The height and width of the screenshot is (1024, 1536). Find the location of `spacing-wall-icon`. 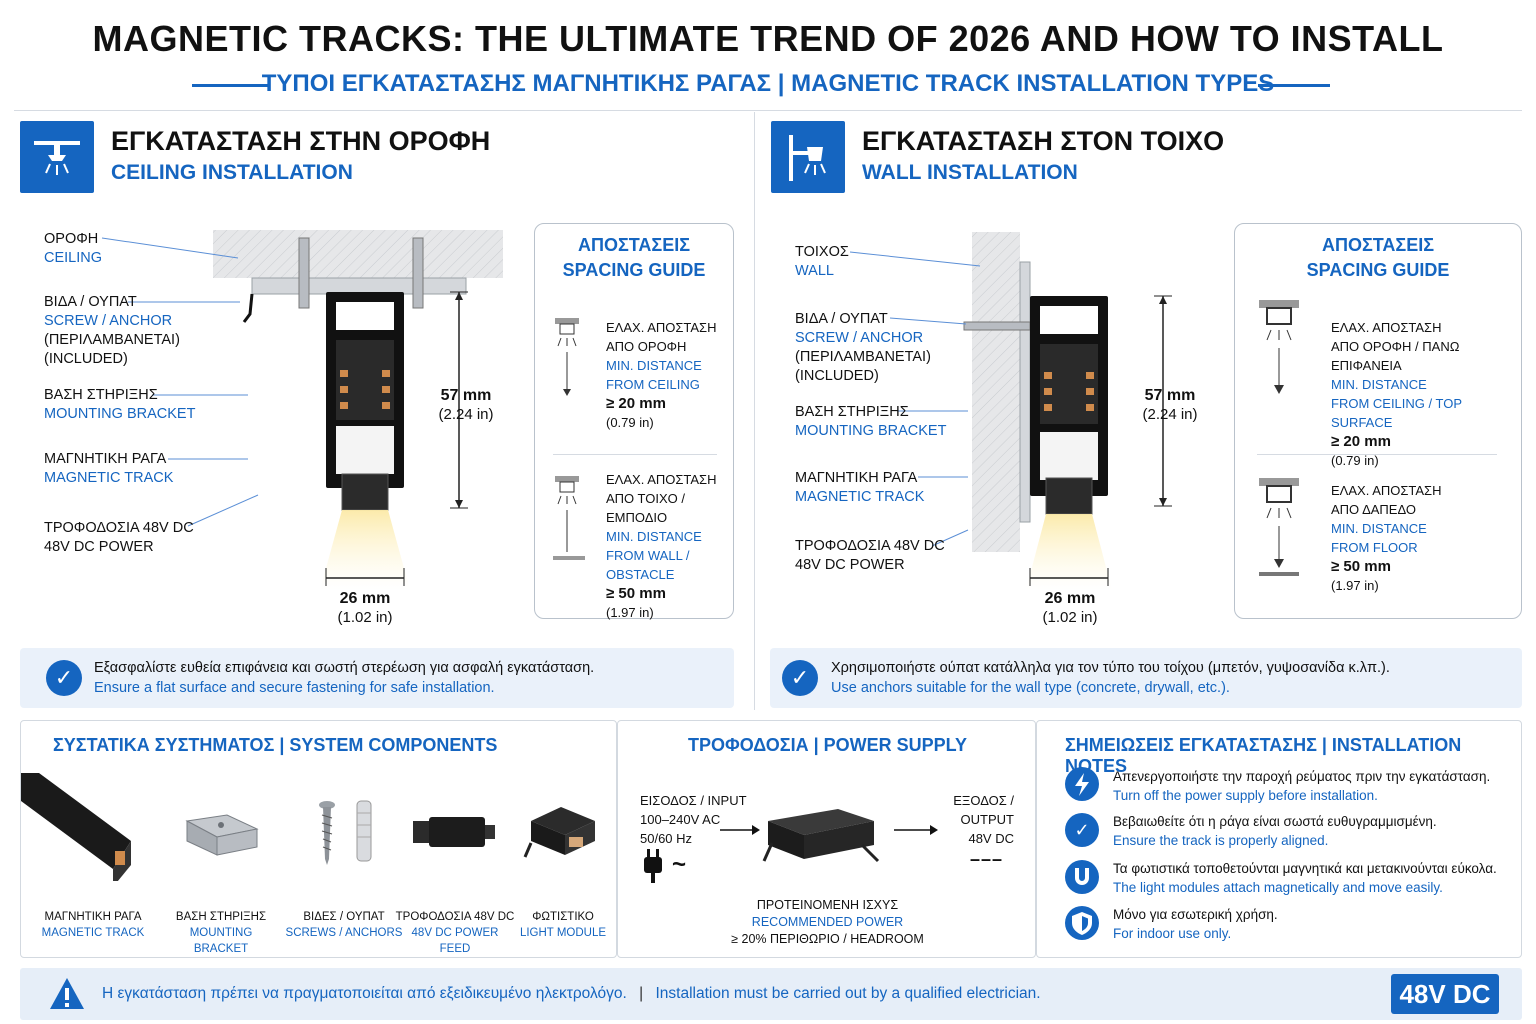

spacing-wall-icon is located at coordinates (569, 518).